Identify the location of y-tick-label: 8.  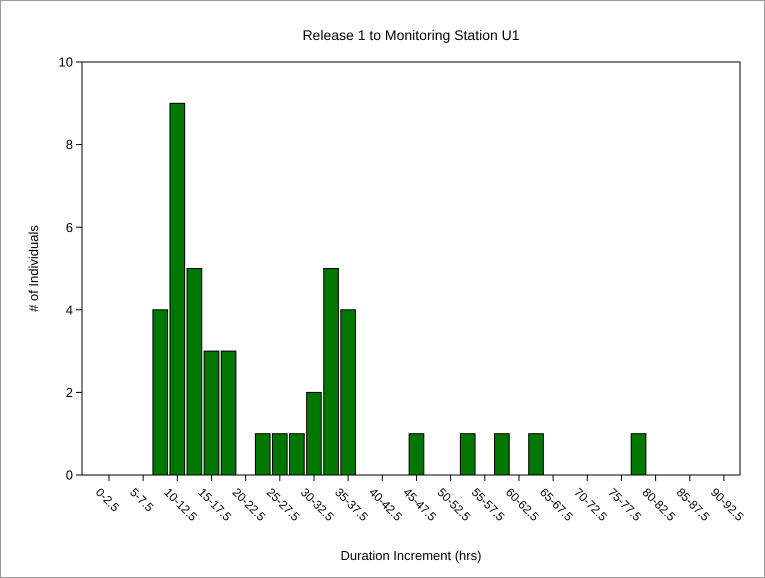
(69, 144).